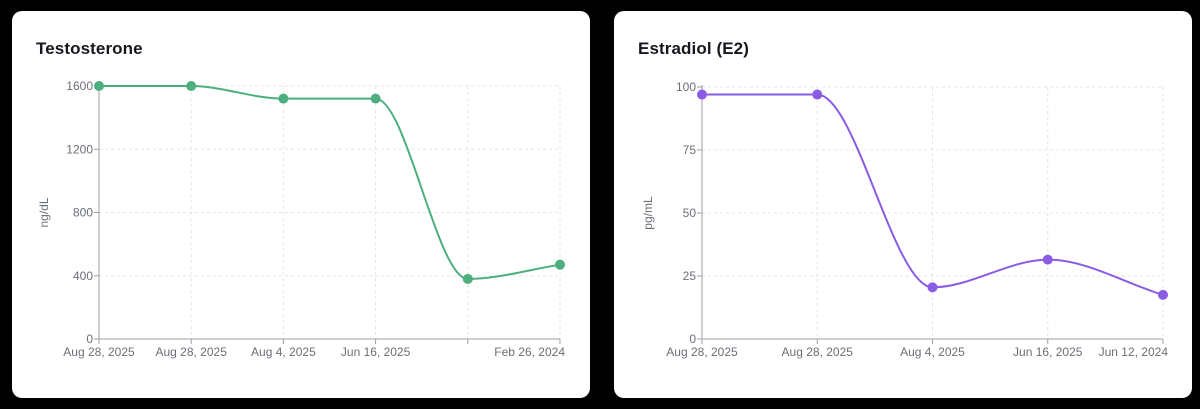 The width and height of the screenshot is (1200, 409). What do you see at coordinates (89, 48) in the screenshot?
I see `testosterone-title: Testosterone` at bounding box center [89, 48].